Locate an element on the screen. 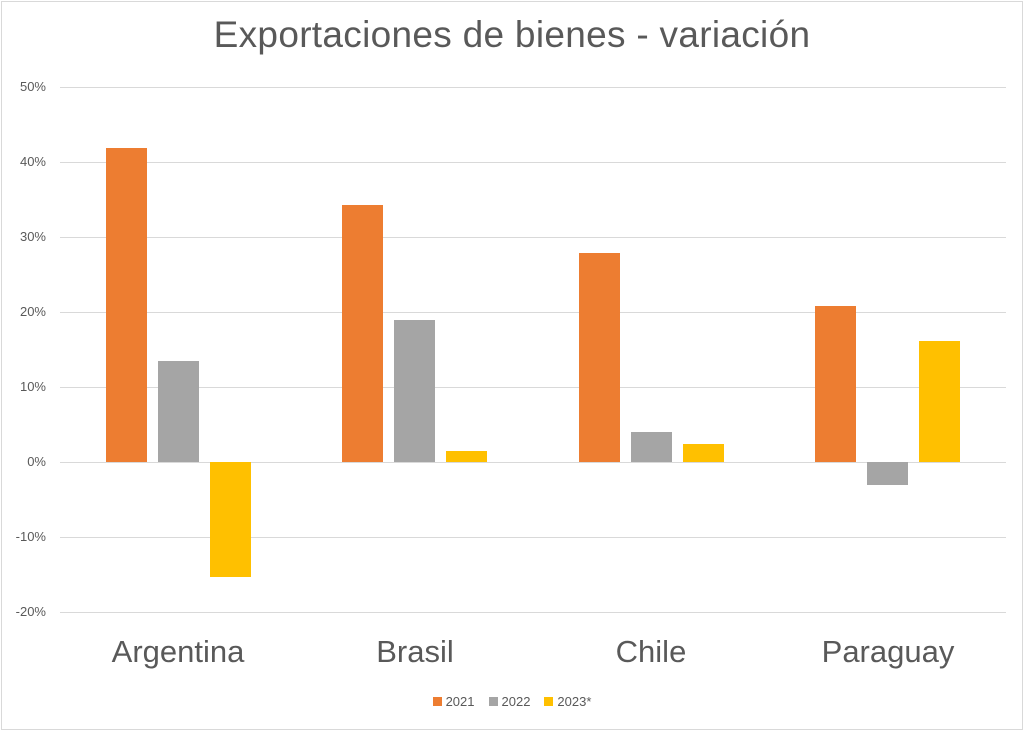  legend-swatch-2021 is located at coordinates (437, 701).